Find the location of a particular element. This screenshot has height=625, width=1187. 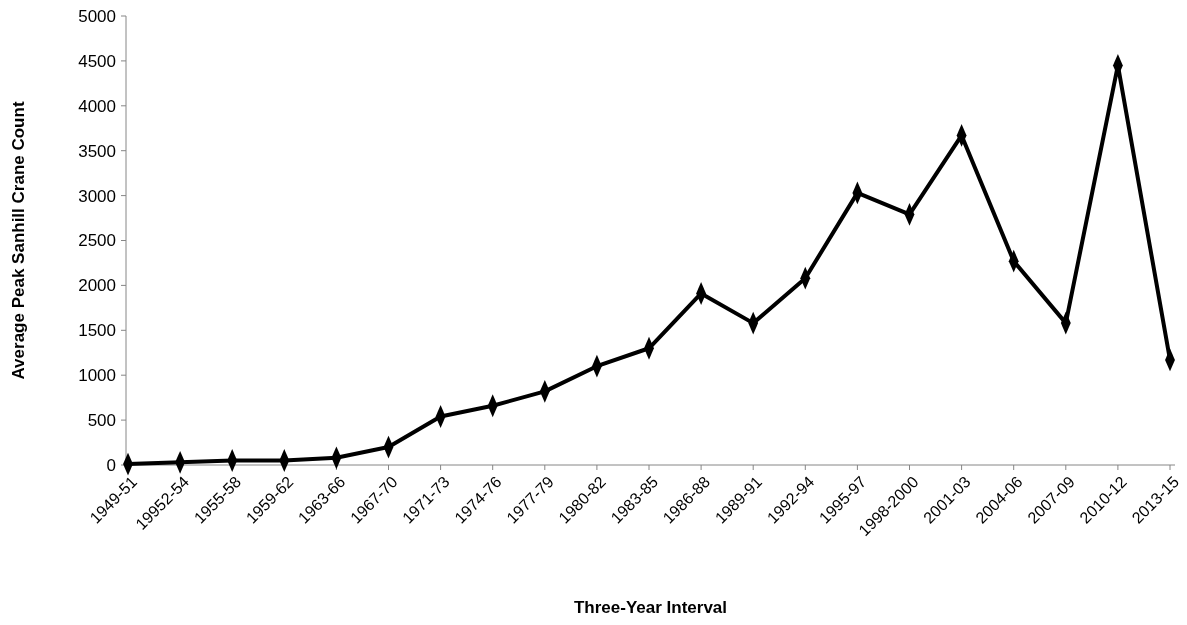

x-axis-title: Three-Year Interval is located at coordinates (650, 607).